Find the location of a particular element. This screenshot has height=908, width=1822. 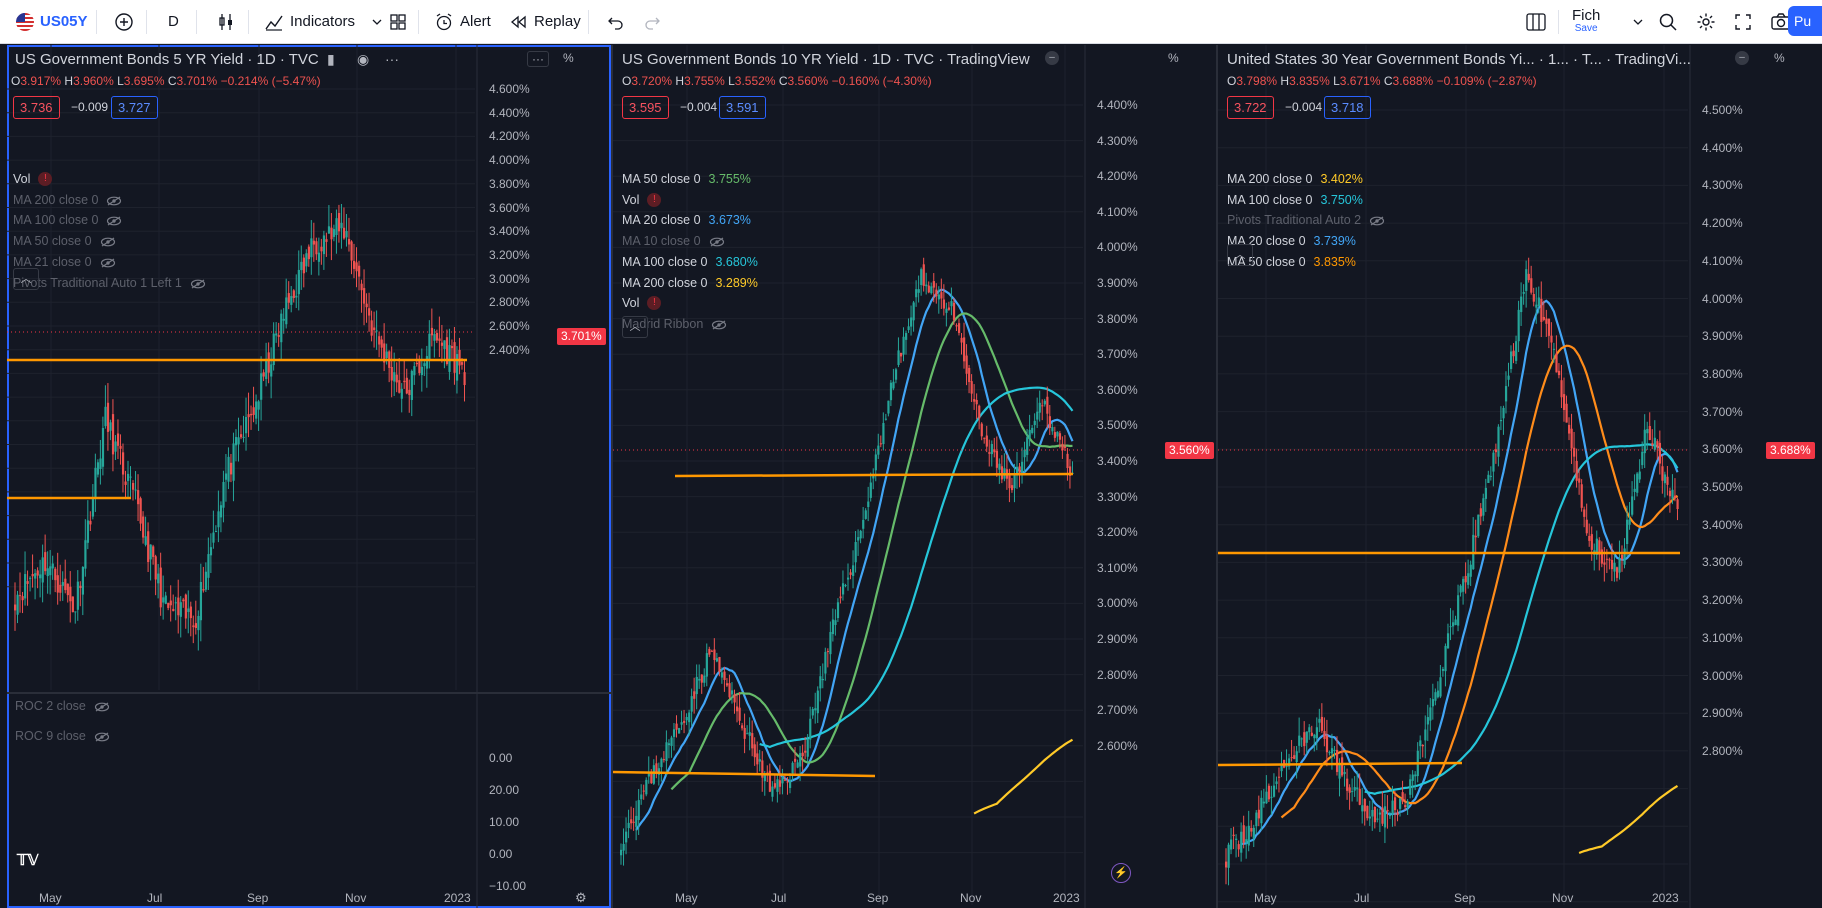

replay-button: Replay is located at coordinates (544, 21).